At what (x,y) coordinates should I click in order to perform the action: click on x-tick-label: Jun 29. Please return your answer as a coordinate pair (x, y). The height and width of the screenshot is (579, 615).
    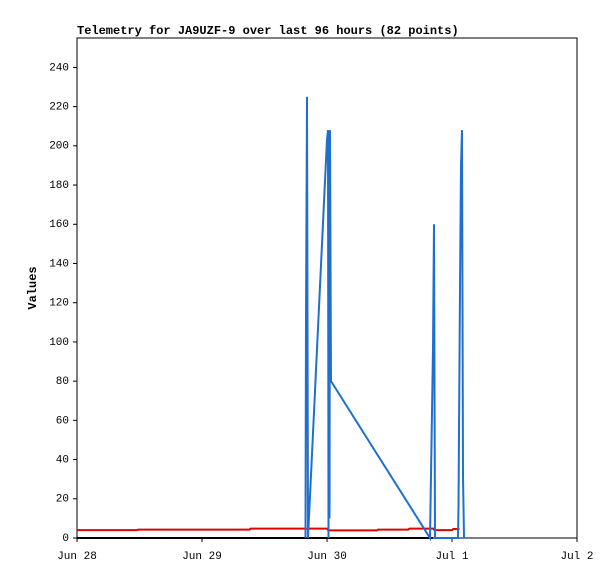
    Looking at the image, I should click on (202, 557).